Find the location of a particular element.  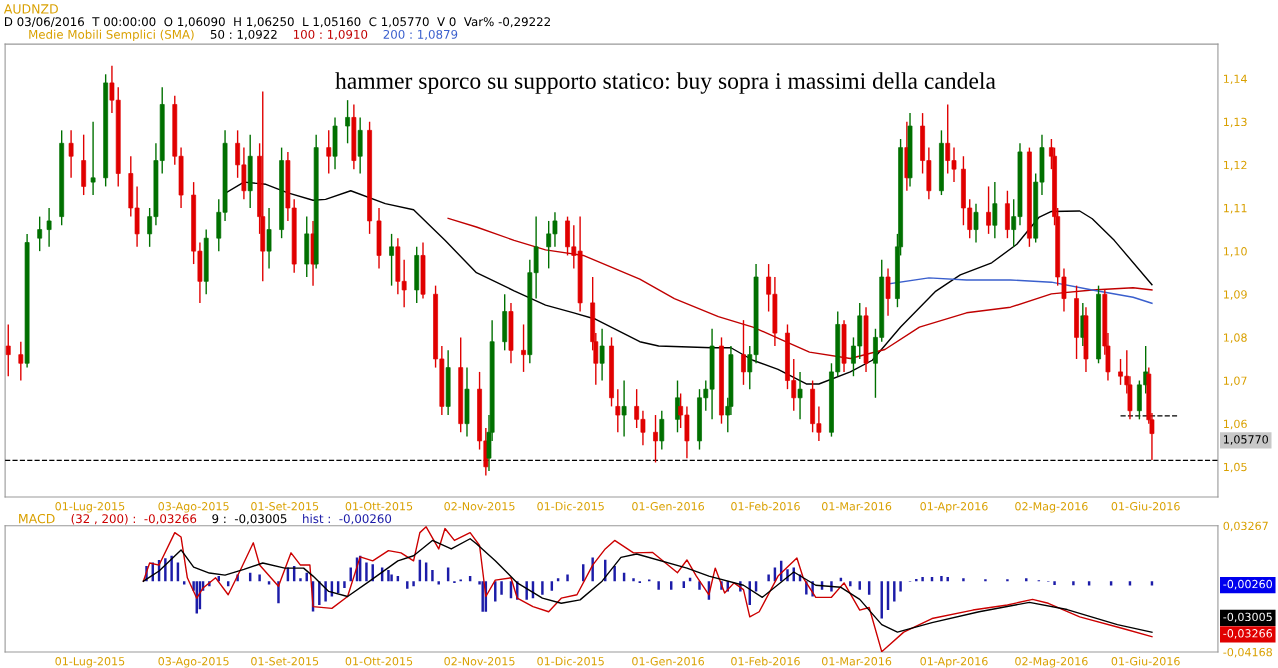

text: -0,03266 is located at coordinates (1248, 634).